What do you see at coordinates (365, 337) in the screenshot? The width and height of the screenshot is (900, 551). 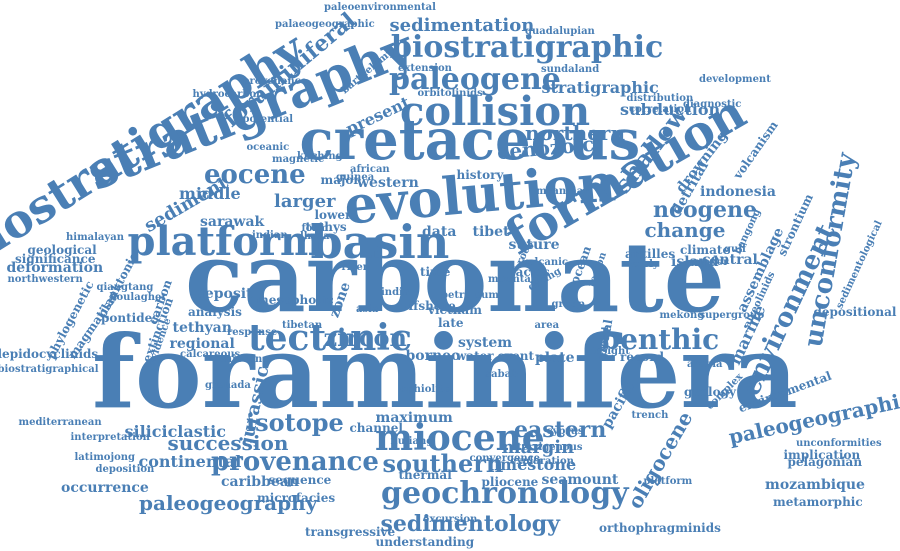 I see `word-zircon-20: zircon` at bounding box center [365, 337].